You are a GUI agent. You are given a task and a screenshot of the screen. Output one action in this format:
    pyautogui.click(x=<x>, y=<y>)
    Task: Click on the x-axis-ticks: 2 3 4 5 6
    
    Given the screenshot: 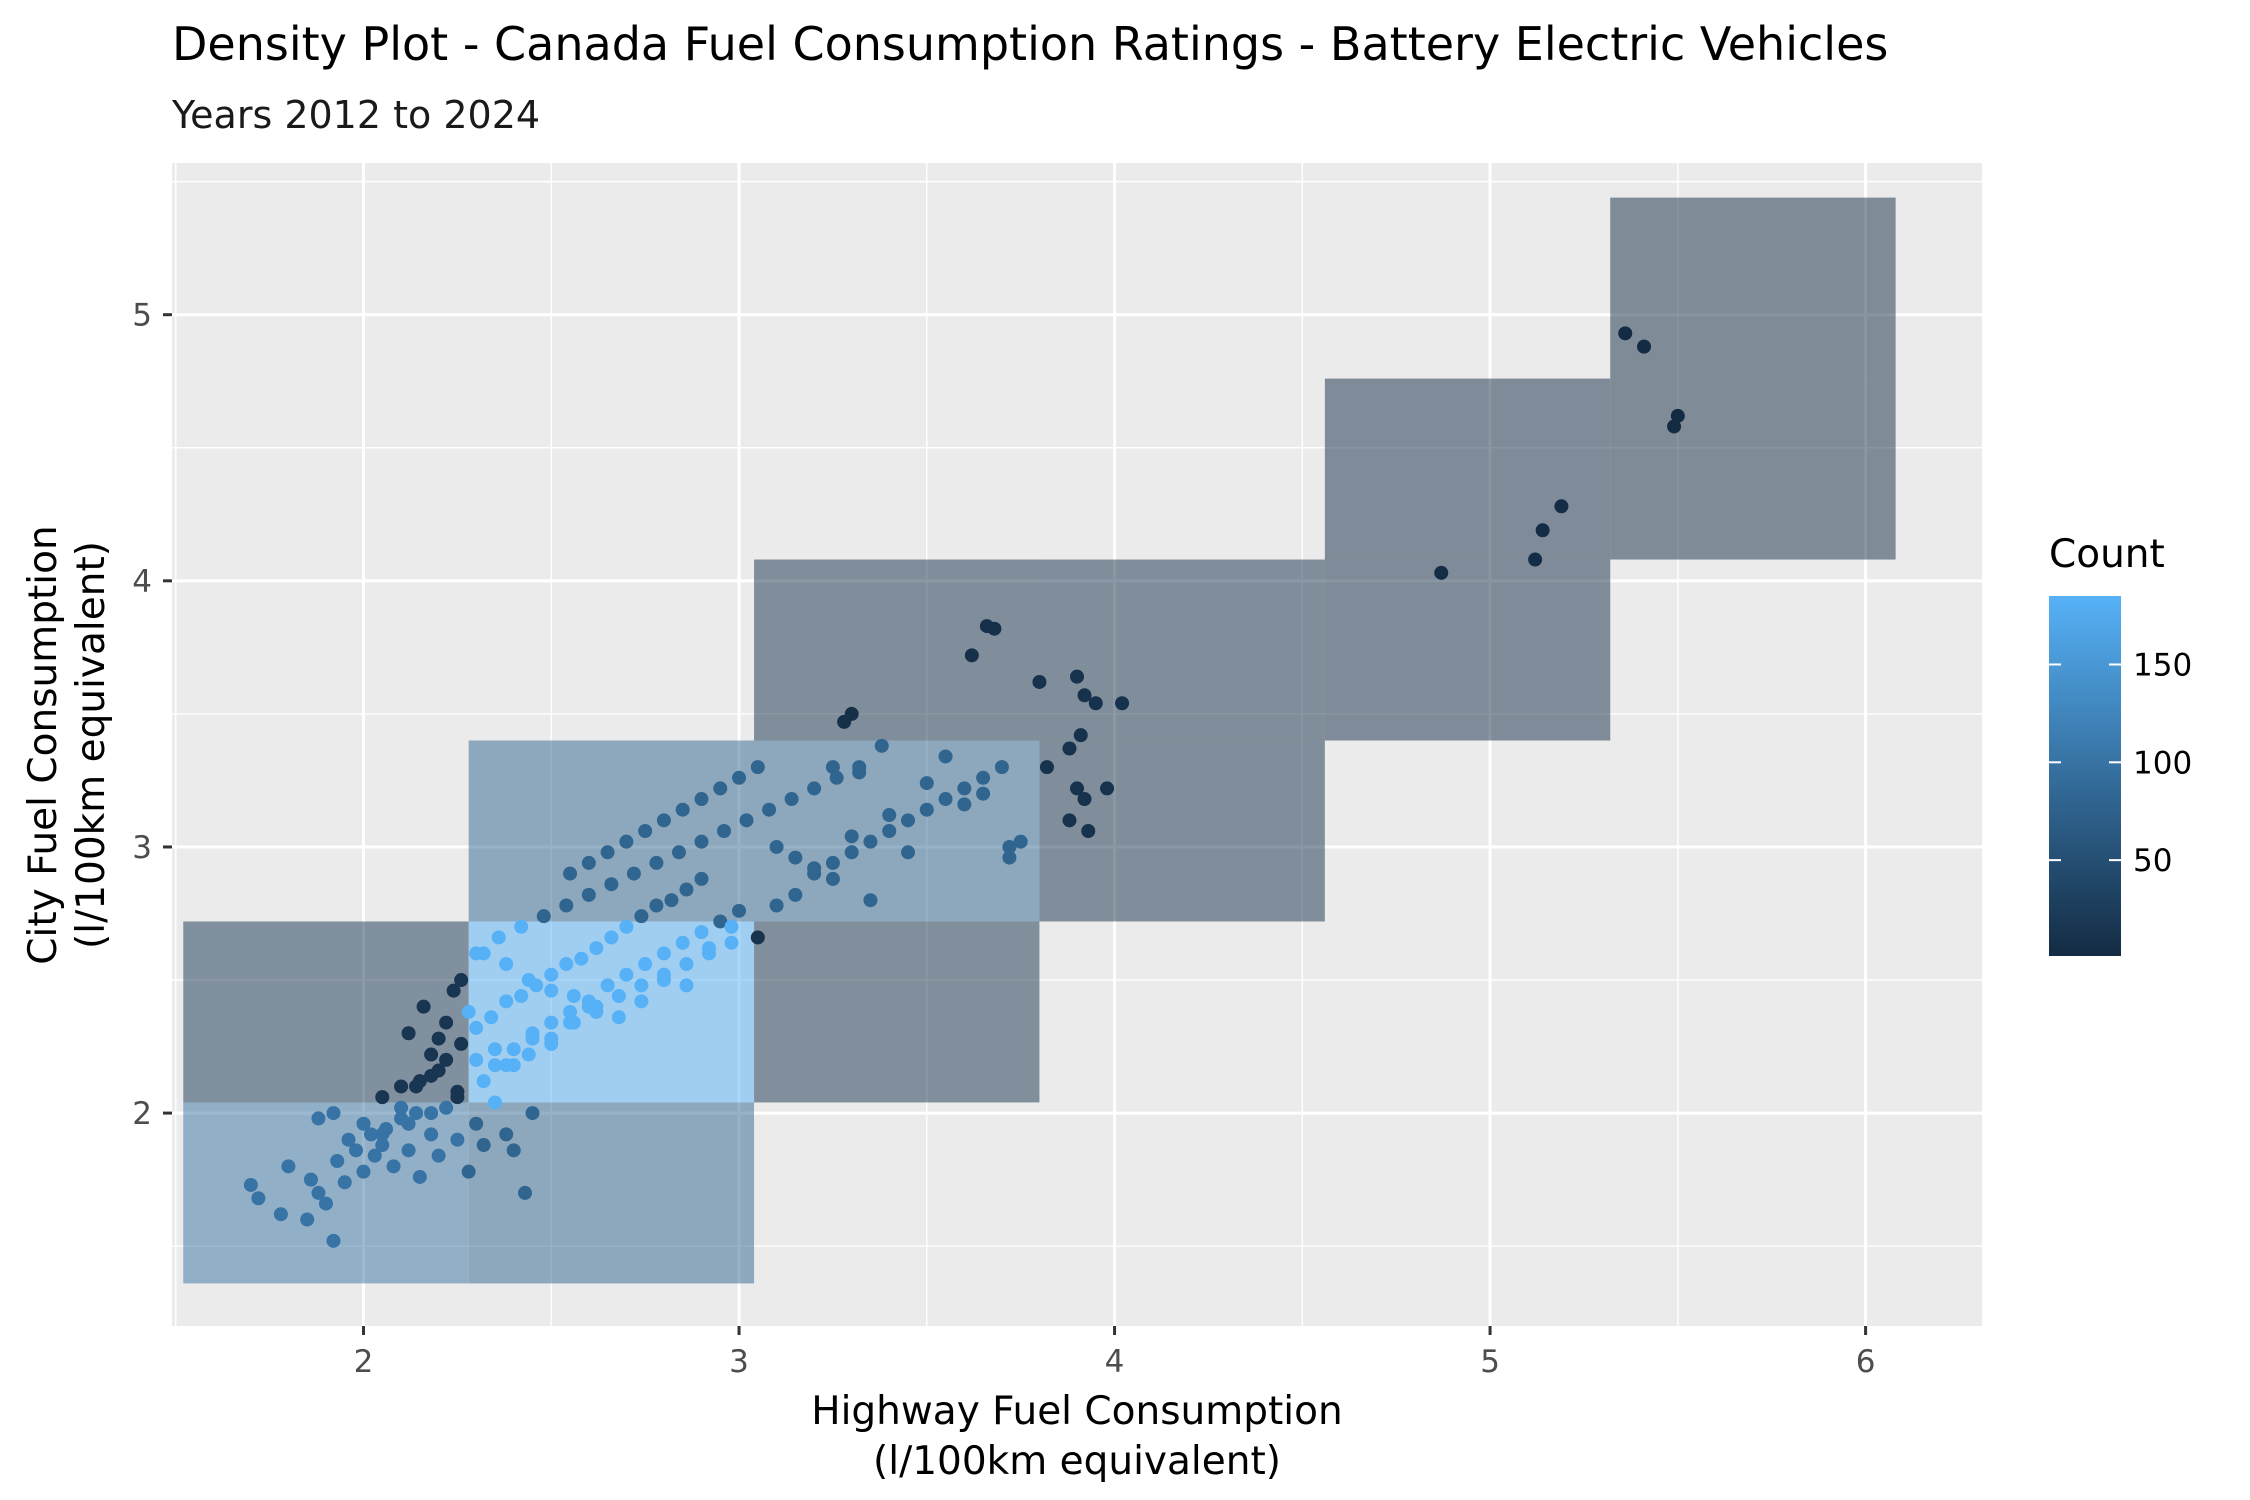 What is the action you would take?
    pyautogui.click(x=1114, y=1353)
    